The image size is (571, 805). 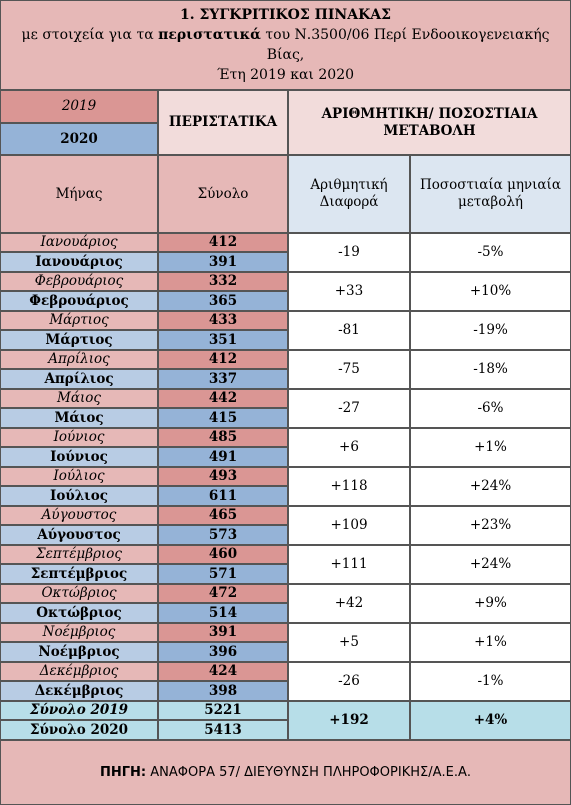 What do you see at coordinates (223, 437) in the screenshot?
I see `value: 485` at bounding box center [223, 437].